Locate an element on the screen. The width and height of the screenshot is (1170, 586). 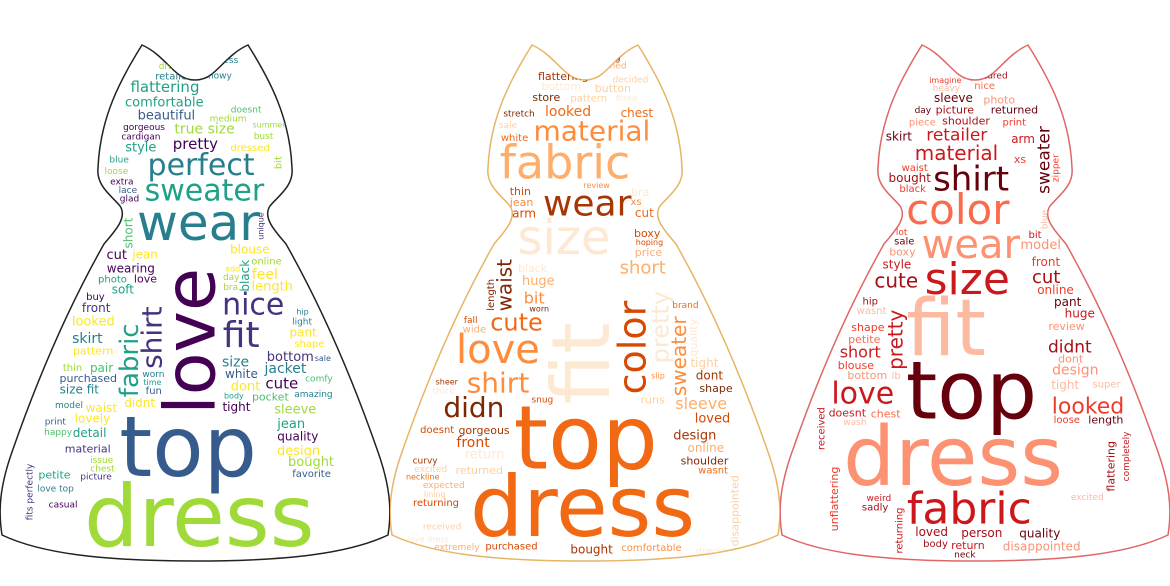
cloud-word: cut is located at coordinates (1046, 277).